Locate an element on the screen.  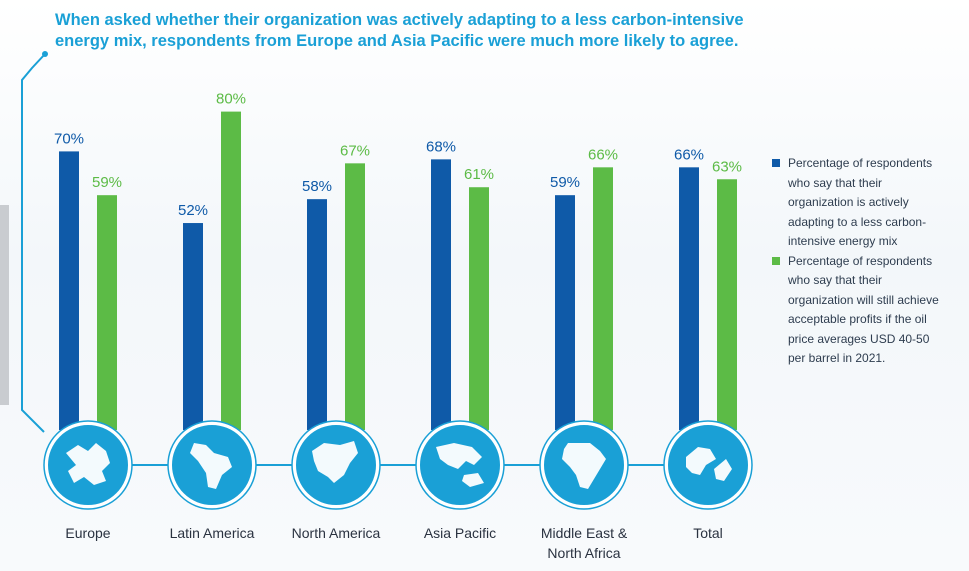
category-label-2-line-0: North America is located at coordinates (336, 533).